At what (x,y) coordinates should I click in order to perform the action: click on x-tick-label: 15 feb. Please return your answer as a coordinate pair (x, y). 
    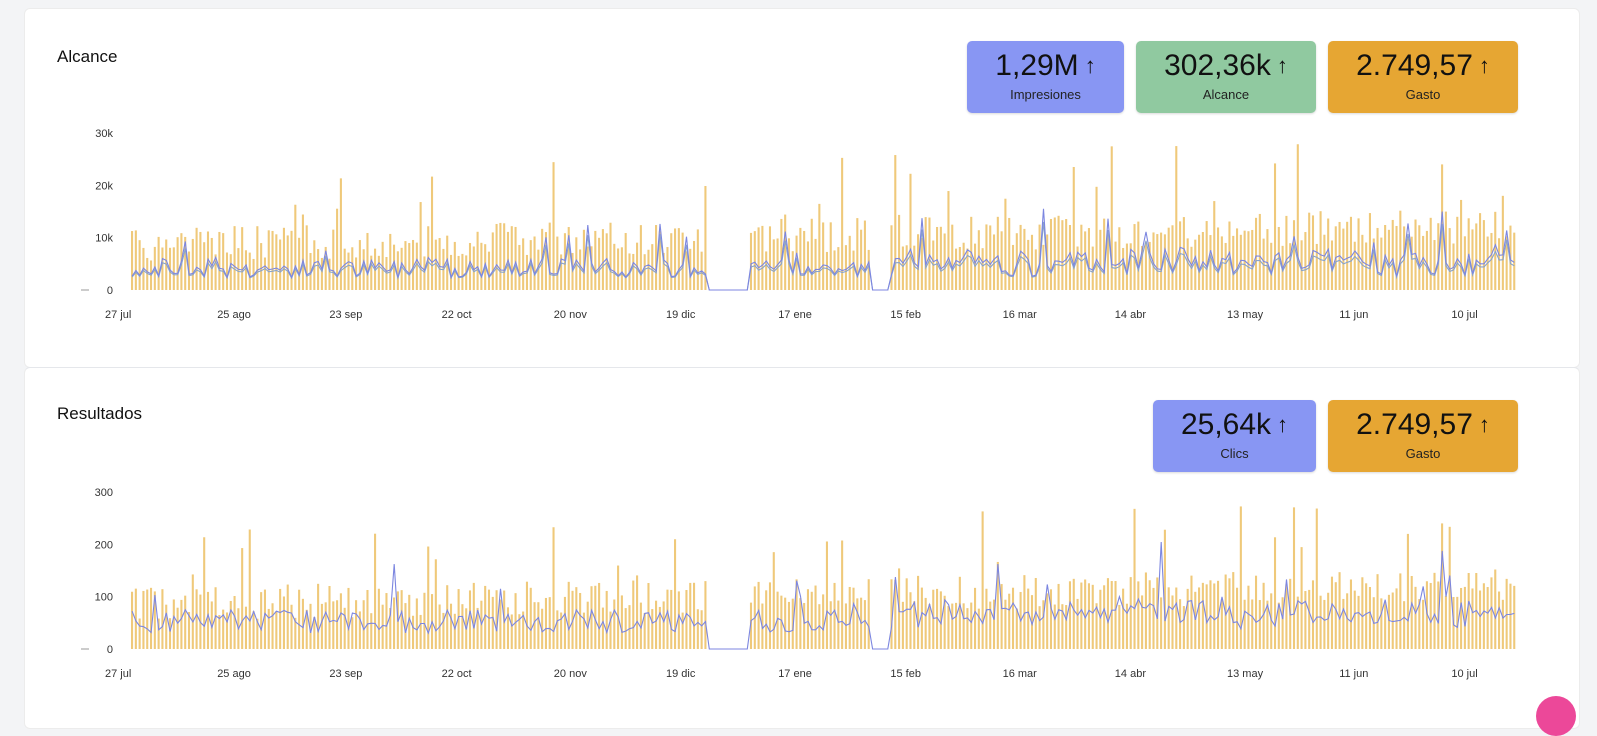
    Looking at the image, I should click on (905, 674).